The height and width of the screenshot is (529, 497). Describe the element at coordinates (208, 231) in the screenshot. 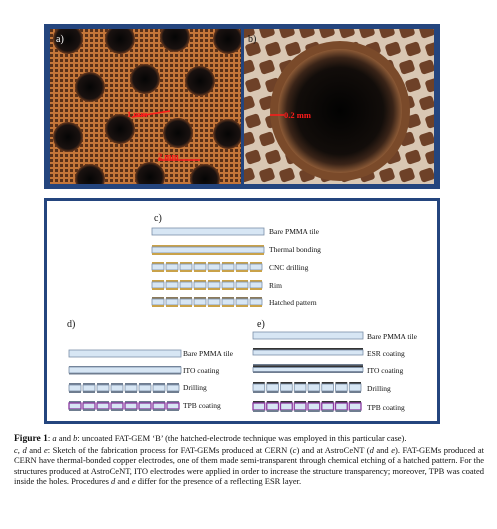

I see `c-bare-pmma-tile` at that location.